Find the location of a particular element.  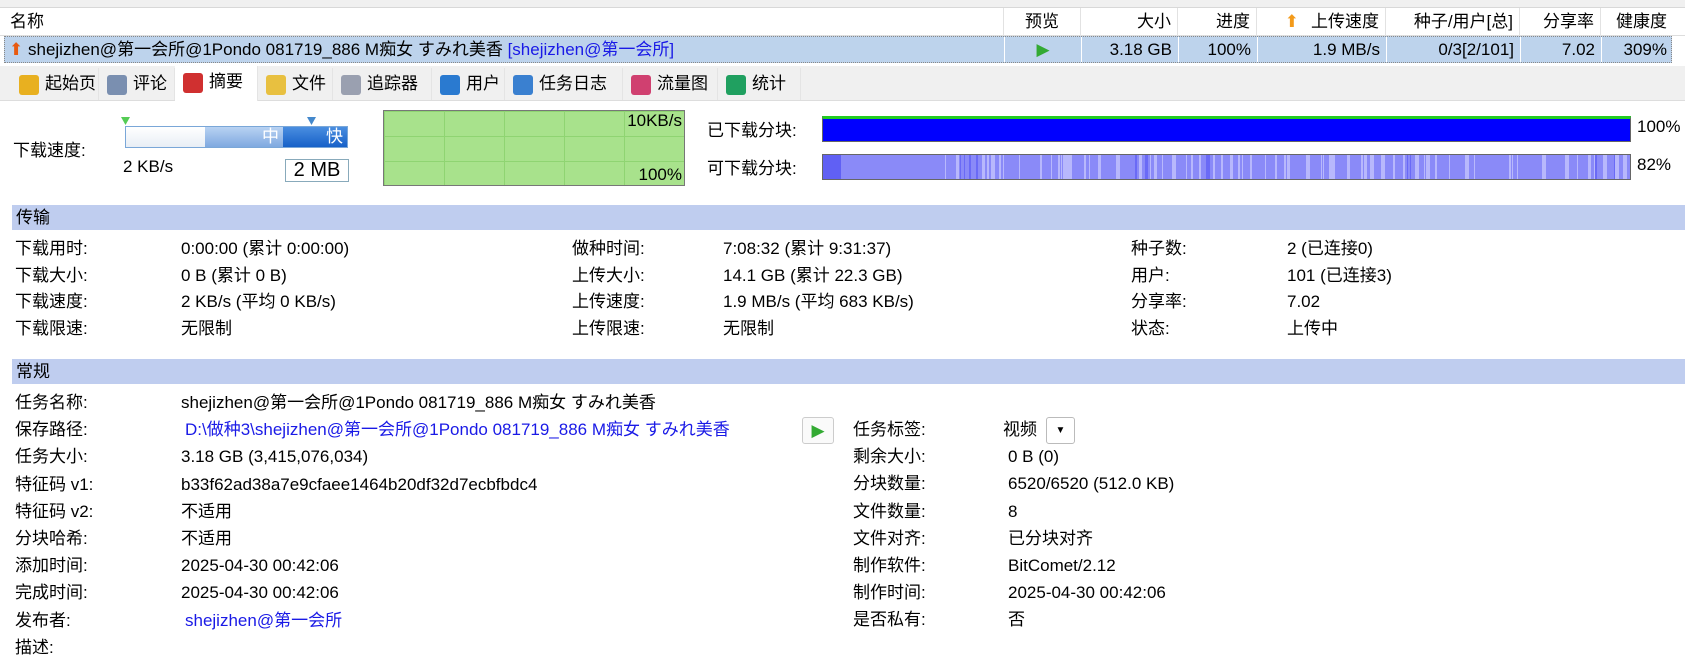

column-header-progress: 进度 is located at coordinates (1216, 22).